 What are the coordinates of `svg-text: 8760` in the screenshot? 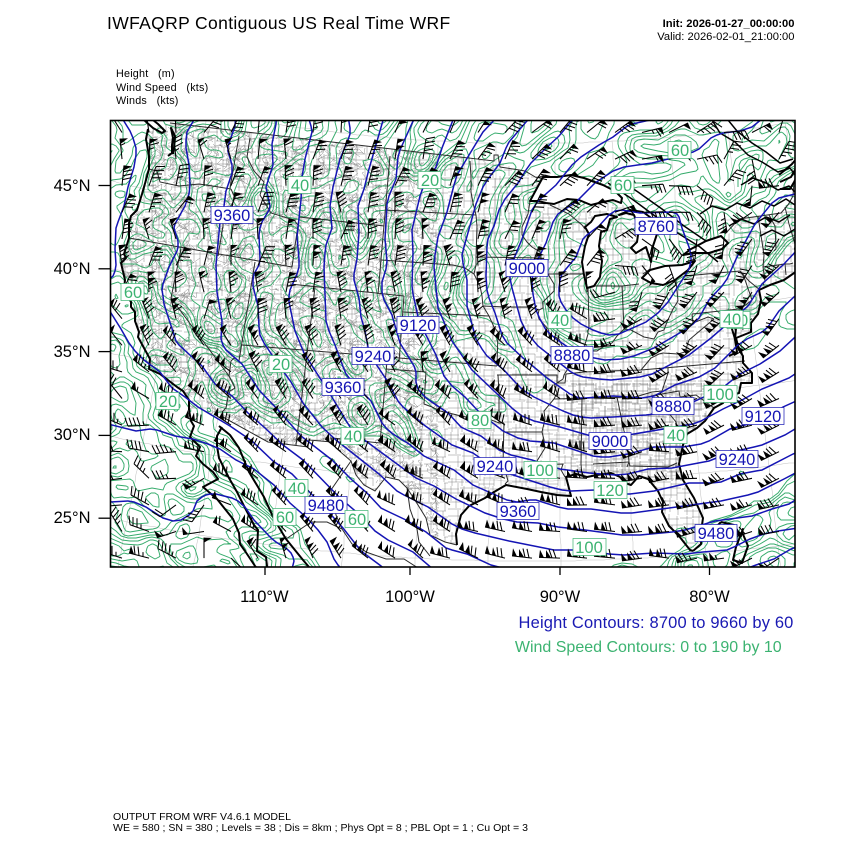 It's located at (656, 227).